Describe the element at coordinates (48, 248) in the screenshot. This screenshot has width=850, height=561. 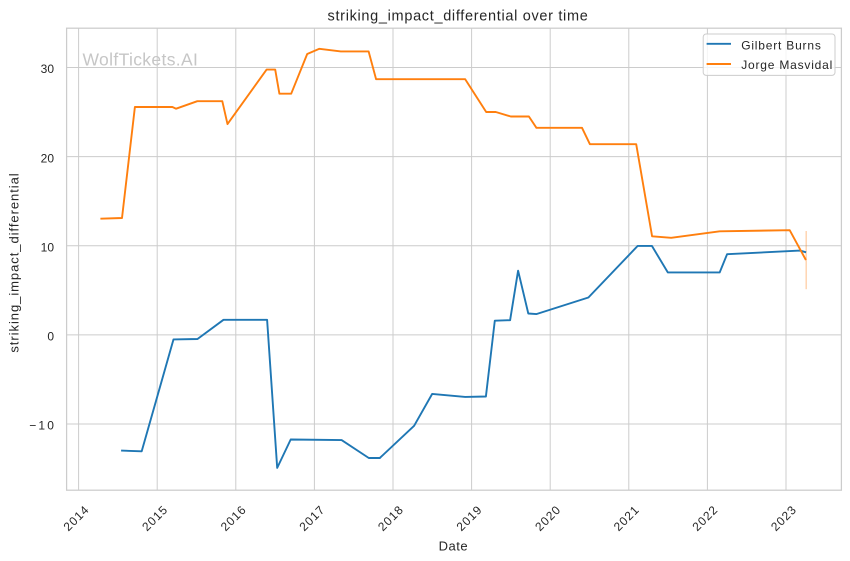
I see `svg-text: 10` at that location.